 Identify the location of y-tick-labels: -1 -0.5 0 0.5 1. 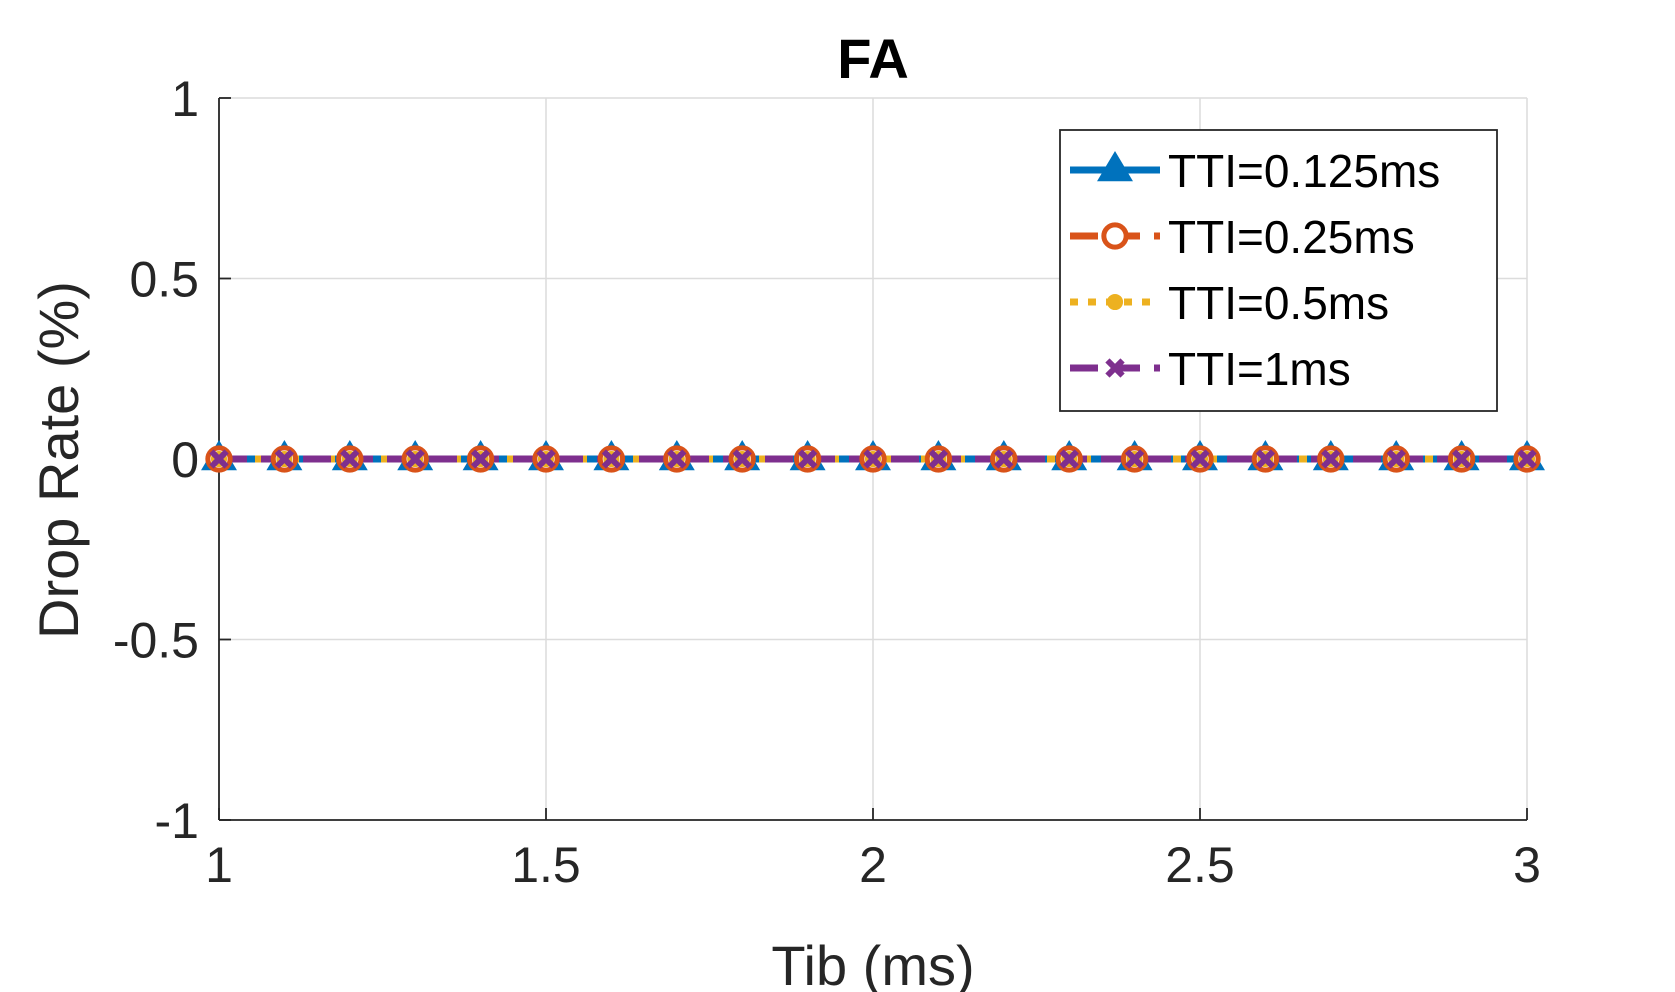
(156, 460).